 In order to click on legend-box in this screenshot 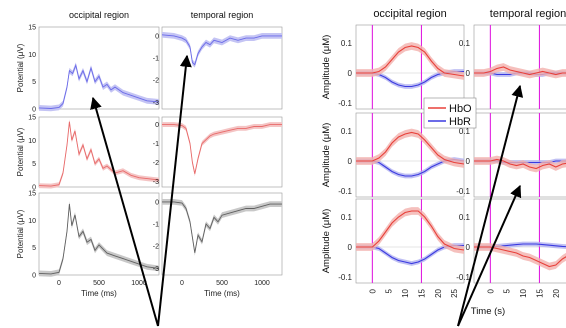, I will do `click(450, 113)`.